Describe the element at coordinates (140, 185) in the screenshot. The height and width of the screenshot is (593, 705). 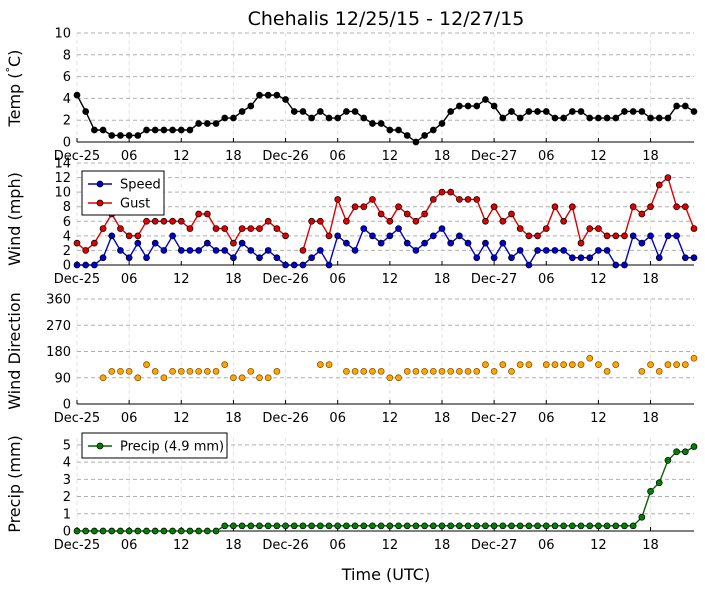
I see `legend-label: Speed` at that location.